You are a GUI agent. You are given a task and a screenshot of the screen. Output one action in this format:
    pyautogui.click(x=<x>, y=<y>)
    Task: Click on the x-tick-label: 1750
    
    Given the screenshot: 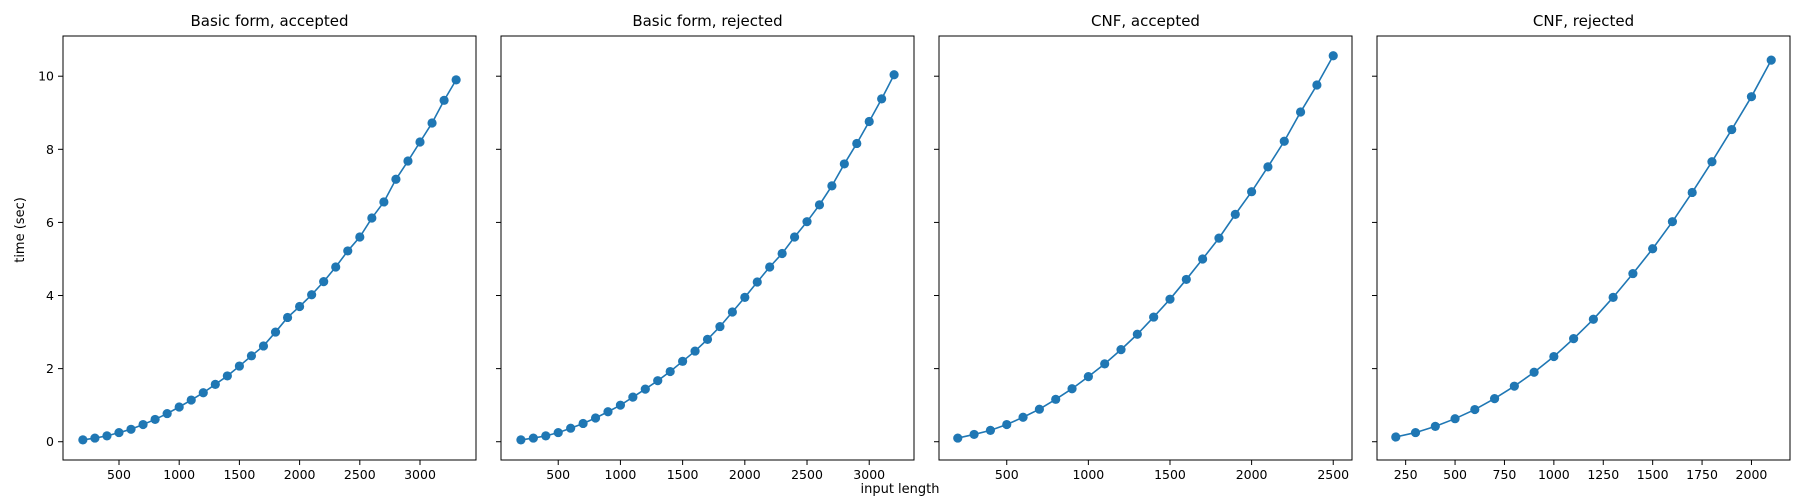 What is the action you would take?
    pyautogui.click(x=1702, y=474)
    